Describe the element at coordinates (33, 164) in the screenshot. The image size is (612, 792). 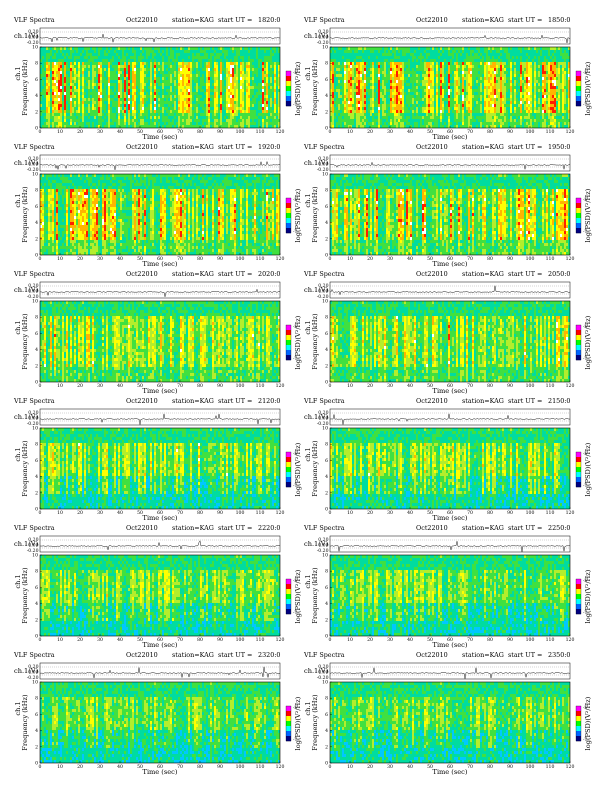
I see `waveform-tick-label: 0.00` at that location.